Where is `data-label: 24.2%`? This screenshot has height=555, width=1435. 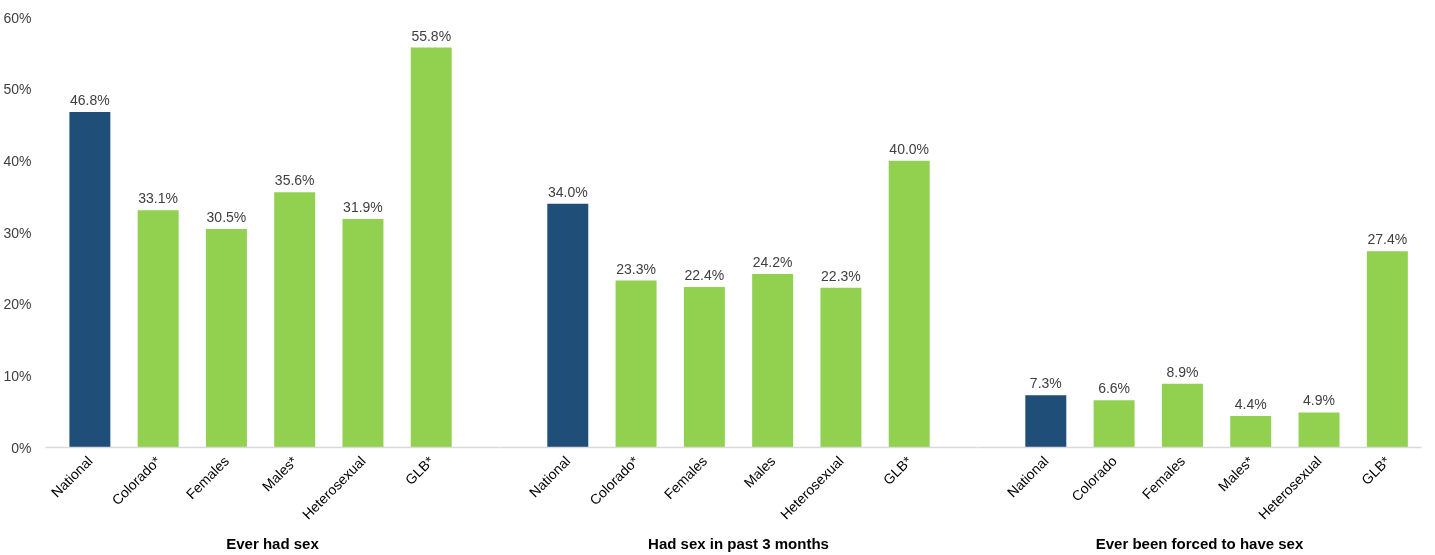 data-label: 24.2% is located at coordinates (772, 262).